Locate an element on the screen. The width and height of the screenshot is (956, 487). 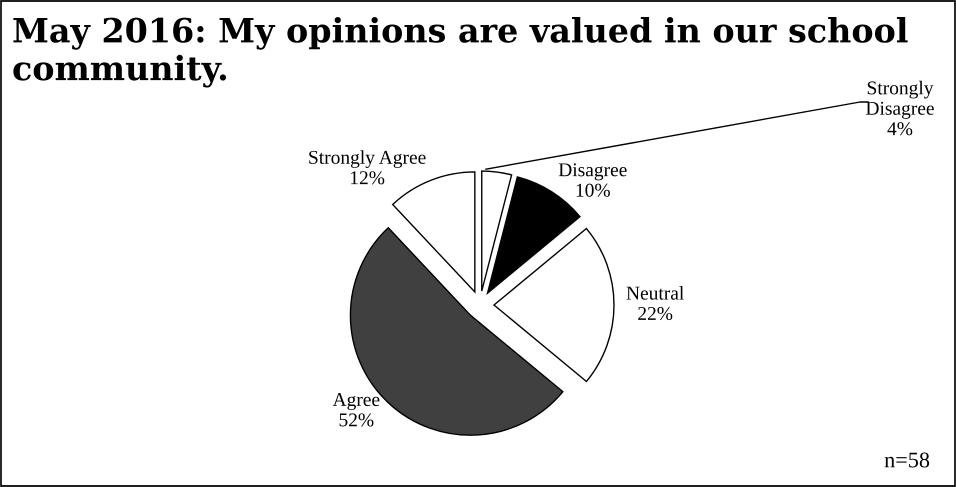
slice-label: Disagree is located at coordinates (592, 171).